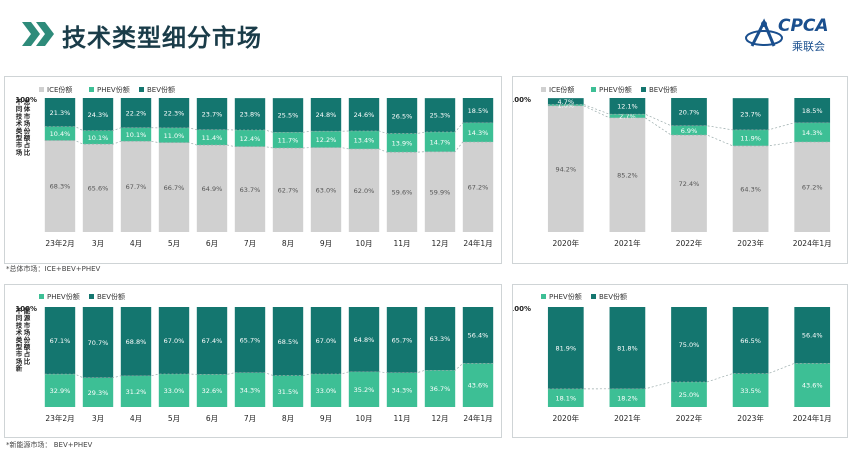  I want to click on data-label-bev: 67.1%, so click(60, 341).